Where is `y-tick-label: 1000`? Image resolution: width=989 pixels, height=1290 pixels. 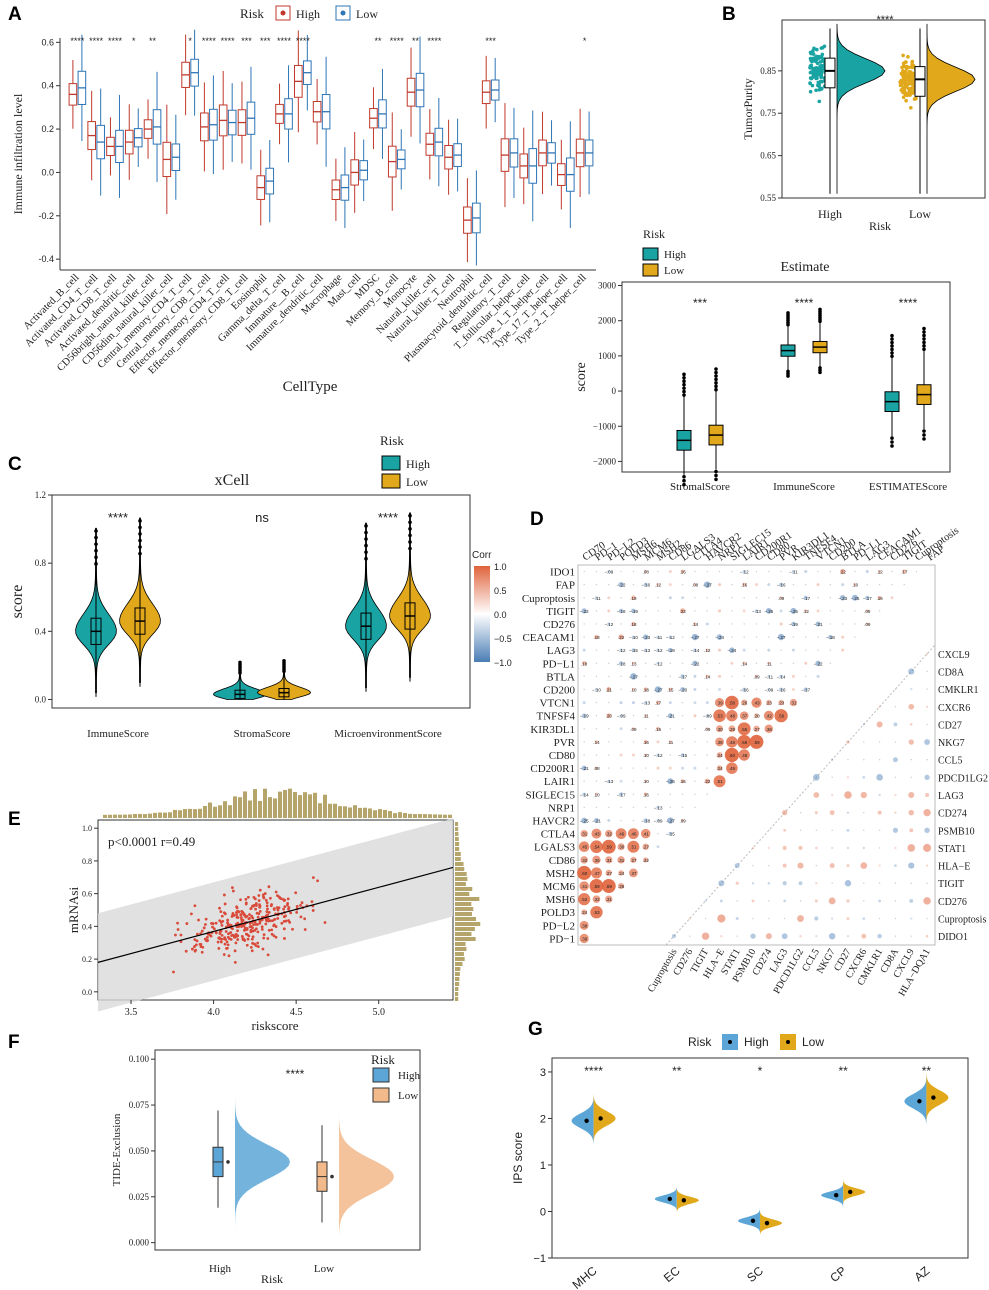
y-tick-label: 1000 is located at coordinates (607, 356).